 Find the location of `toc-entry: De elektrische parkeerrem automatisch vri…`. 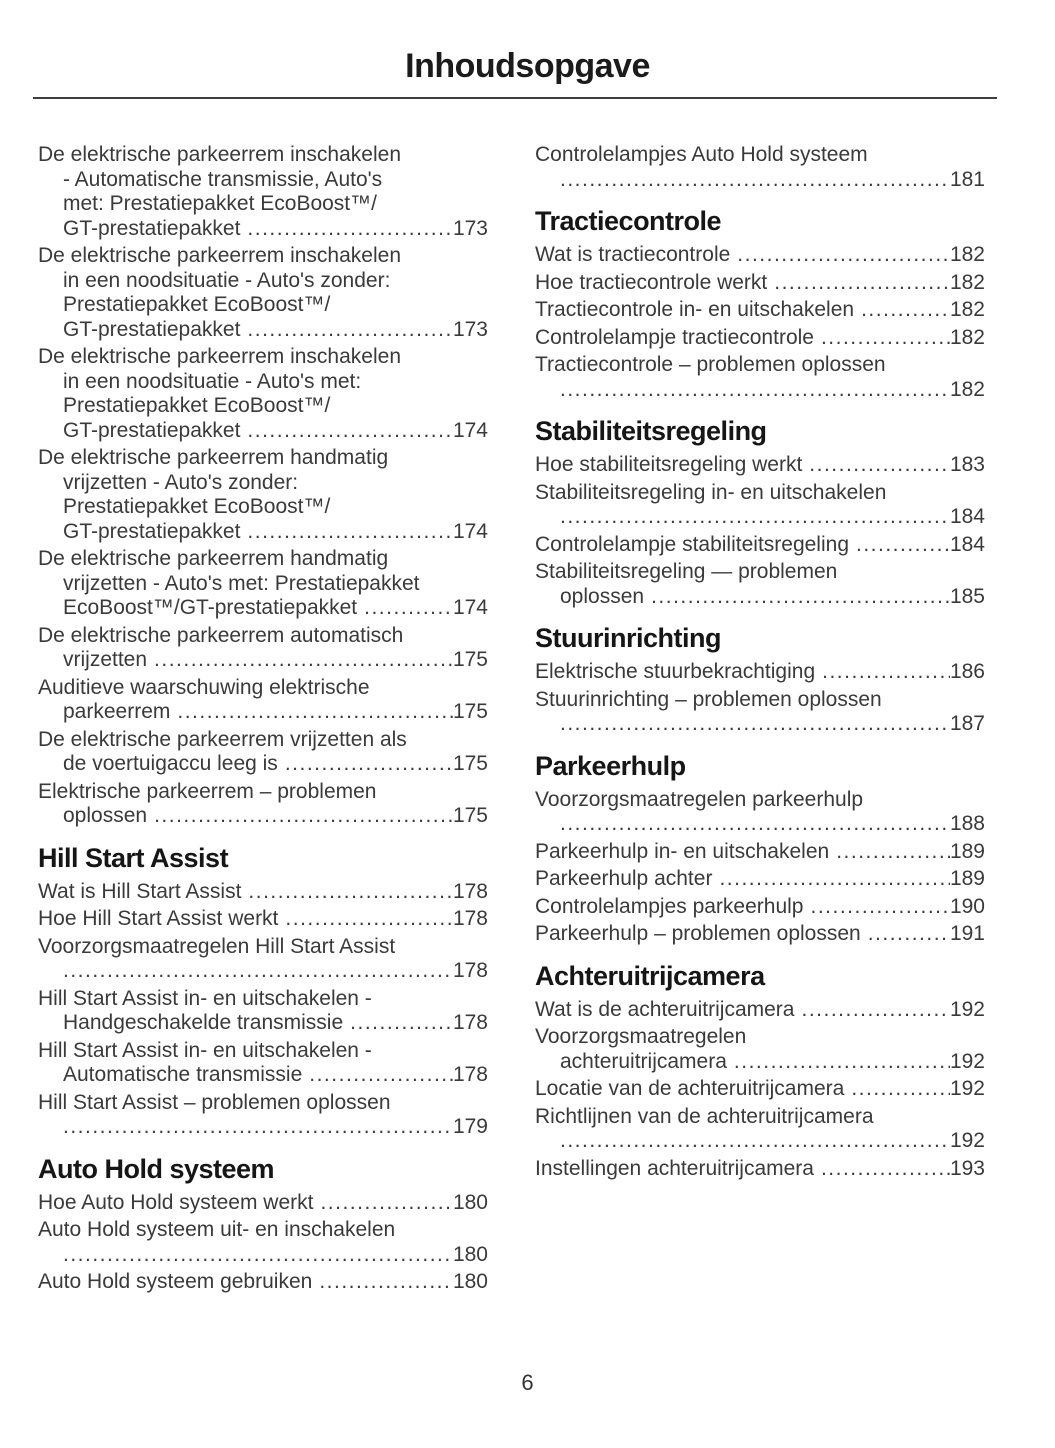

toc-entry: De elektrische parkeerrem automatisch vri… is located at coordinates (263, 648).